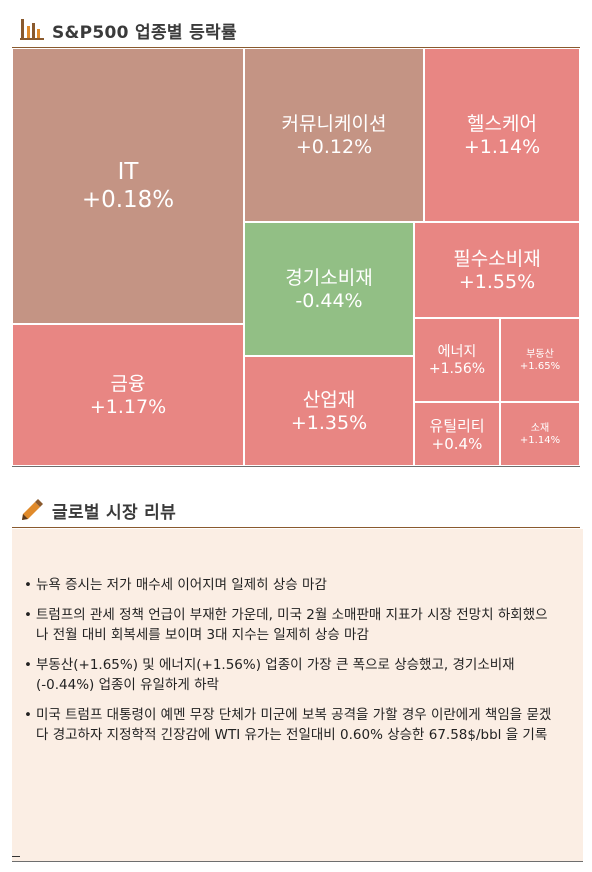 The height and width of the screenshot is (872, 592). I want to click on sector-value: +1.56%, so click(457, 368).